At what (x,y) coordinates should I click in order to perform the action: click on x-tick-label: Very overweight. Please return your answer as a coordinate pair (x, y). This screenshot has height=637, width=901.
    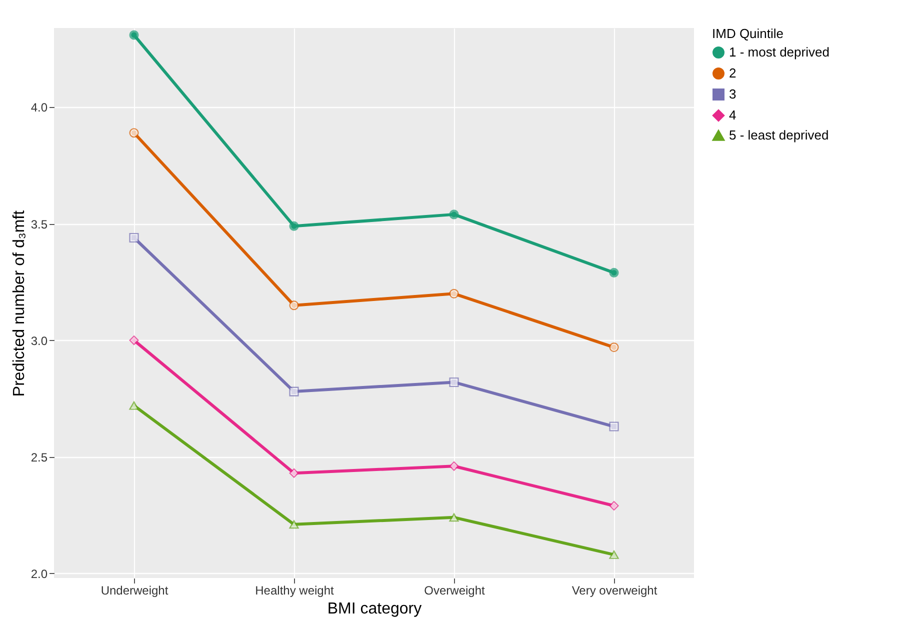
    Looking at the image, I should click on (615, 591).